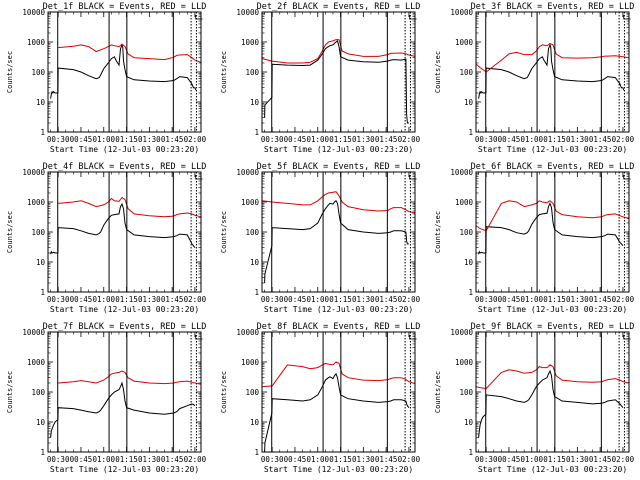  What do you see at coordinates (339, 327) in the screenshot?
I see `chart-title: Det_8f BLACK = Events, RED = LLD` at bounding box center [339, 327].